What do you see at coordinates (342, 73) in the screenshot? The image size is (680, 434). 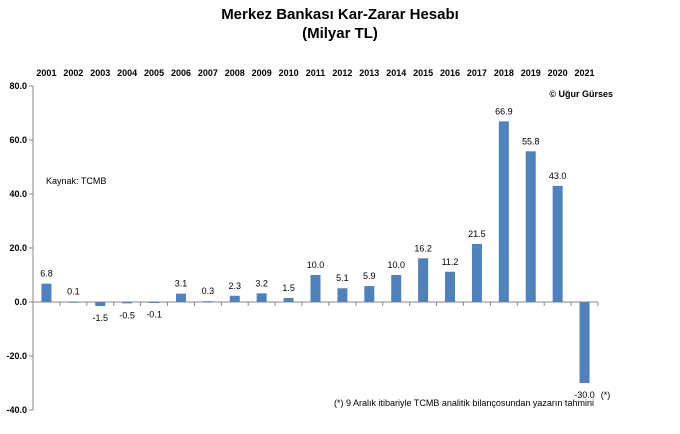 I see `category-label: 2012` at bounding box center [342, 73].